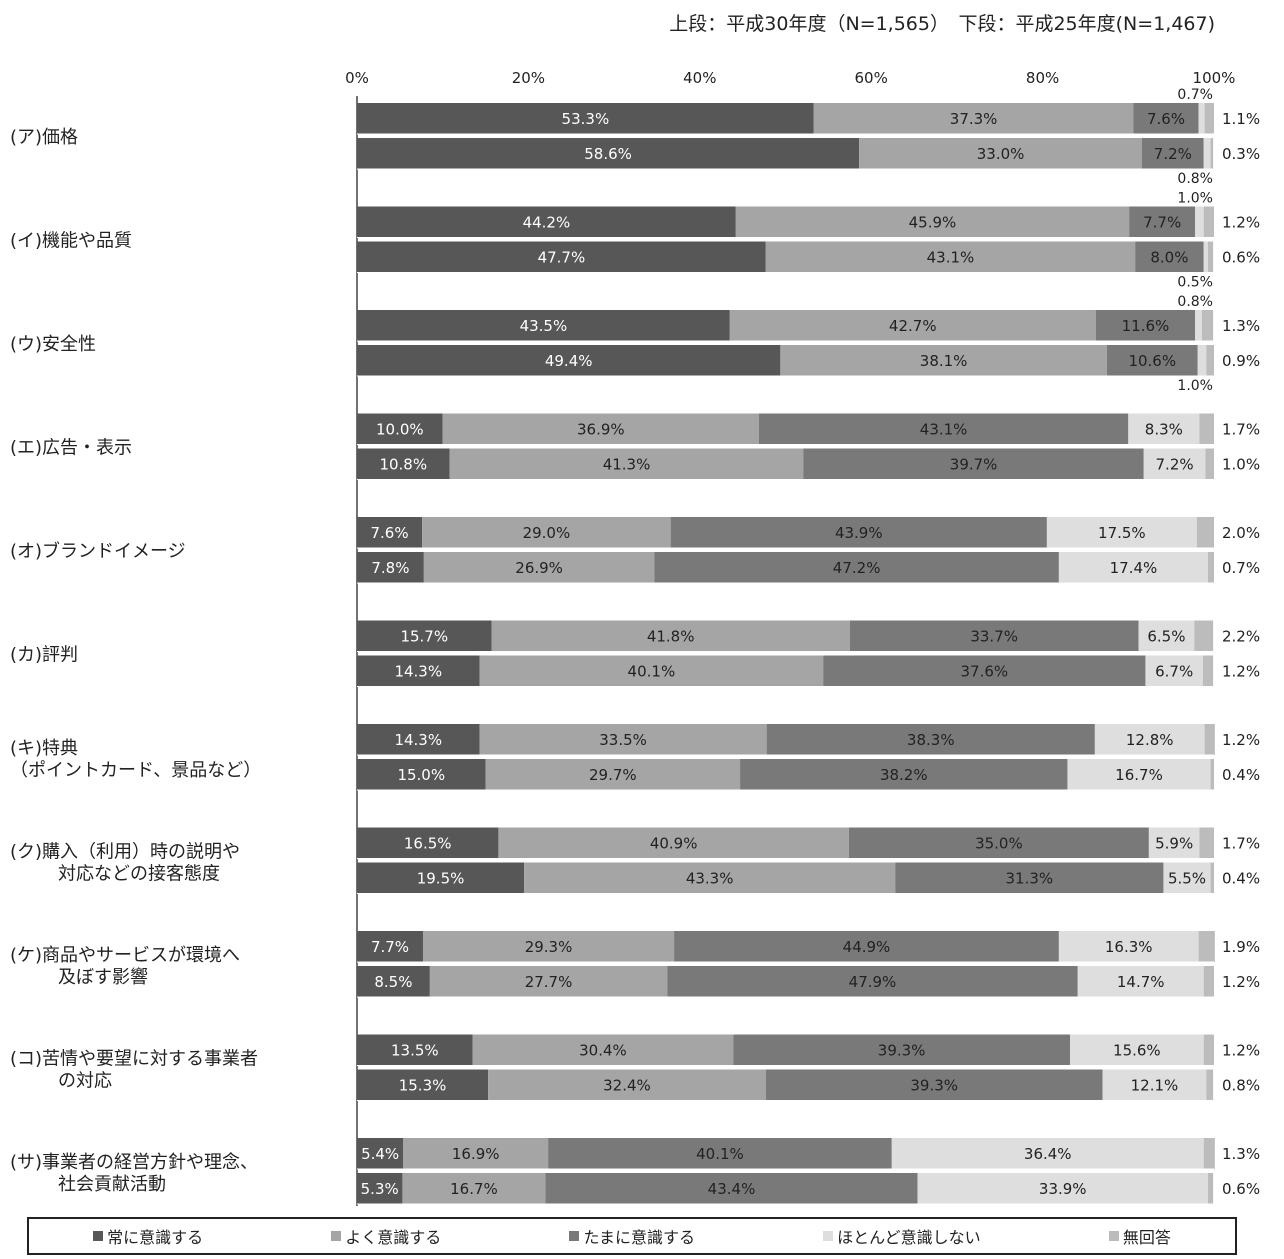  Describe the element at coordinates (639, 1236) in the screenshot. I see `legend-label: たまに意識する` at that location.